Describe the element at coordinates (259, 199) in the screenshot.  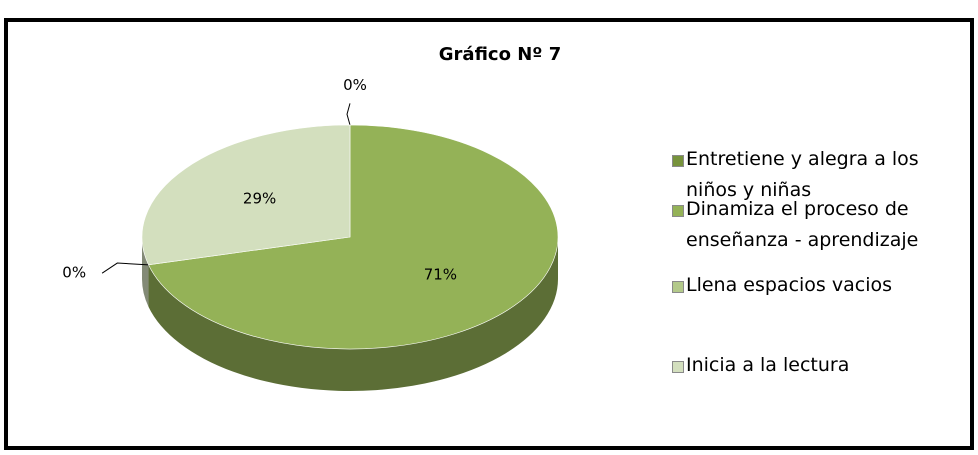
I see `data-label: 29%` at that location.